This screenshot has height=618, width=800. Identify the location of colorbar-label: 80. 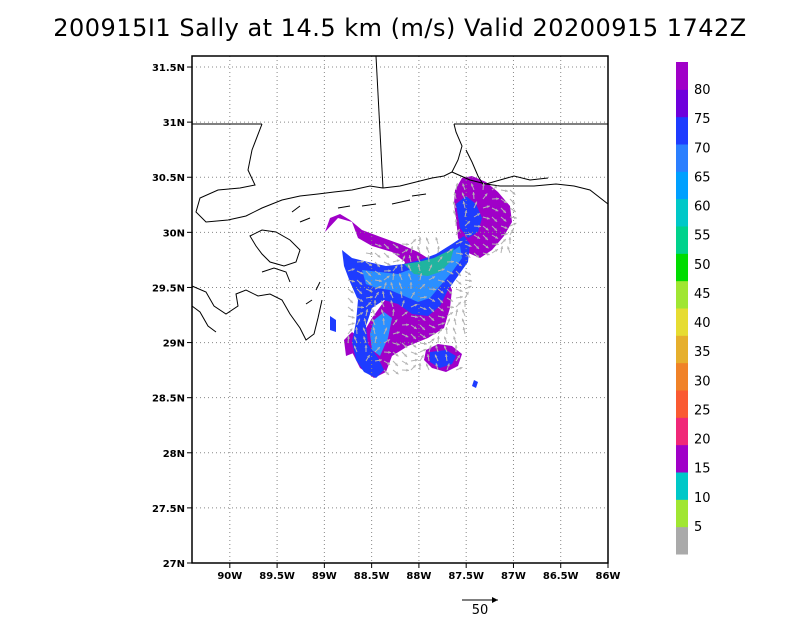
(702, 90).